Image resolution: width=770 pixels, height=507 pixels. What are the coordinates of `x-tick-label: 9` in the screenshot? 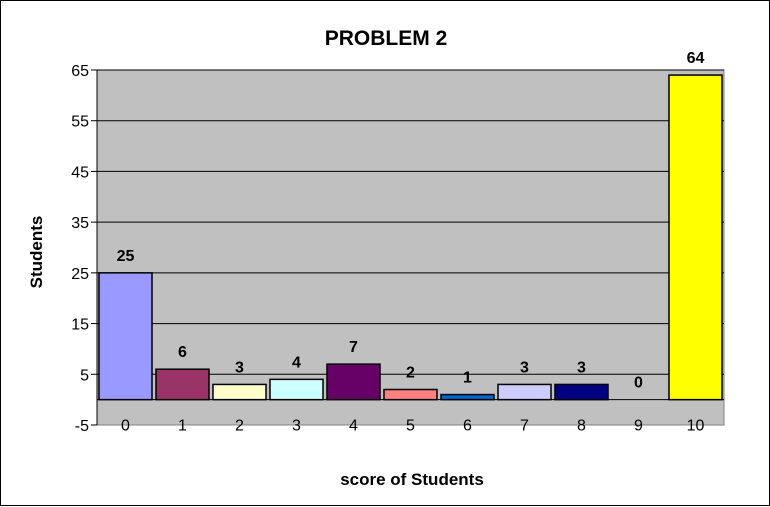 It's located at (638, 426).